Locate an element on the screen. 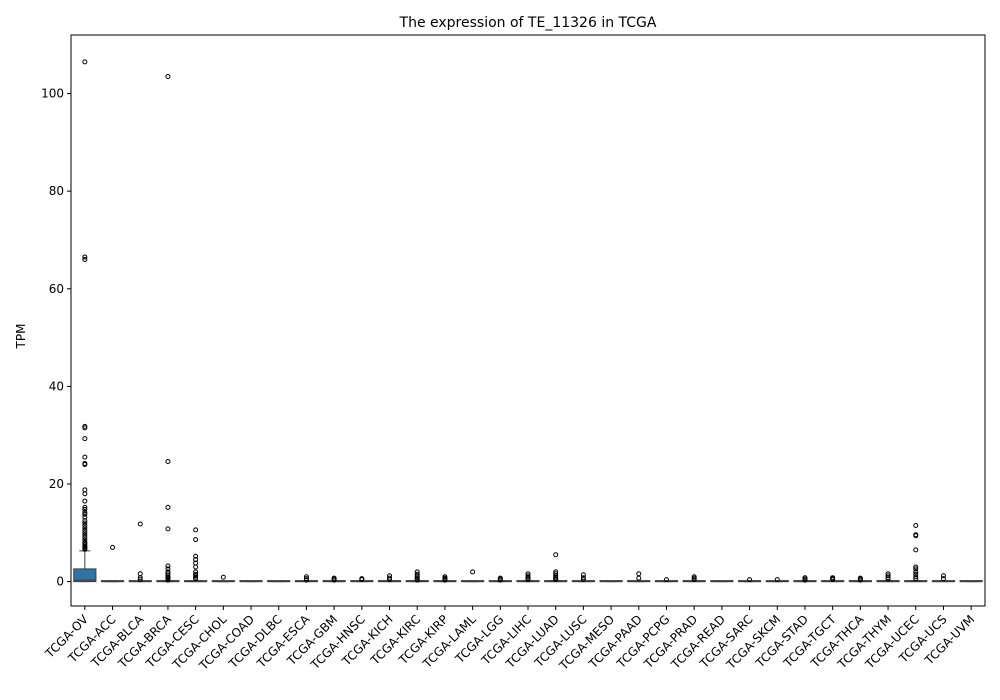 This screenshot has width=1000, height=700. y-tick-label: 100 is located at coordinates (52, 94).